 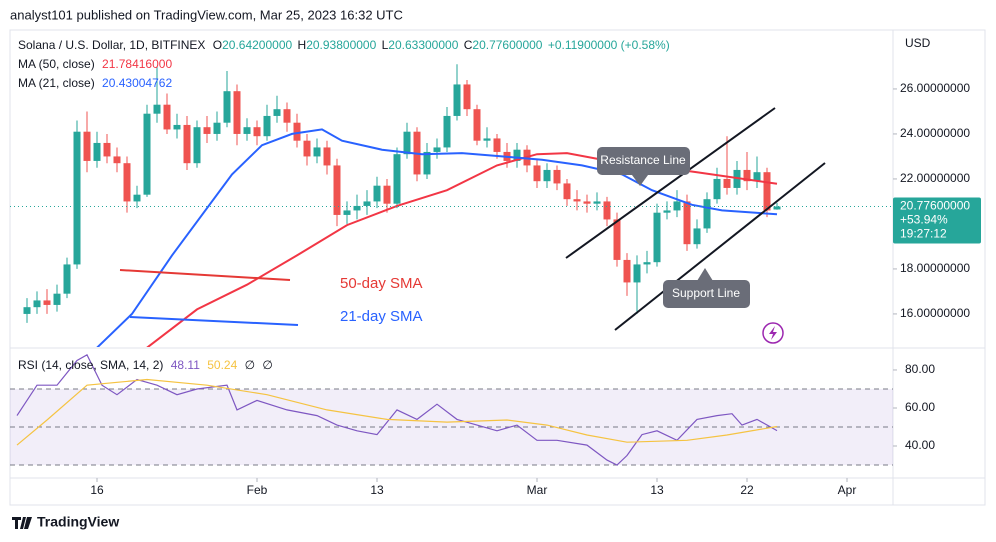 What do you see at coordinates (97, 490) in the screenshot?
I see `x-tick-label: 16` at bounding box center [97, 490].